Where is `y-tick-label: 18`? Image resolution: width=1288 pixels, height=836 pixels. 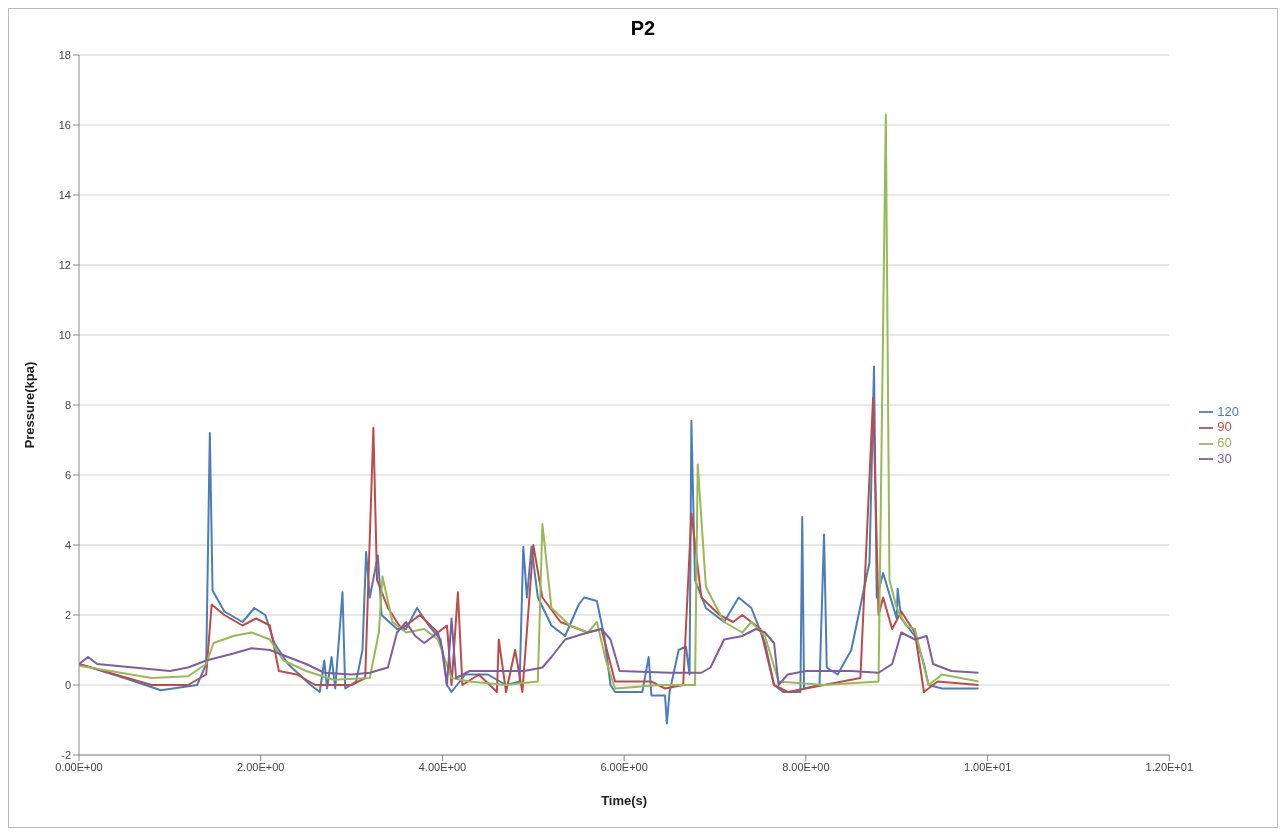
y-tick-label: 18 is located at coordinates (64, 54).